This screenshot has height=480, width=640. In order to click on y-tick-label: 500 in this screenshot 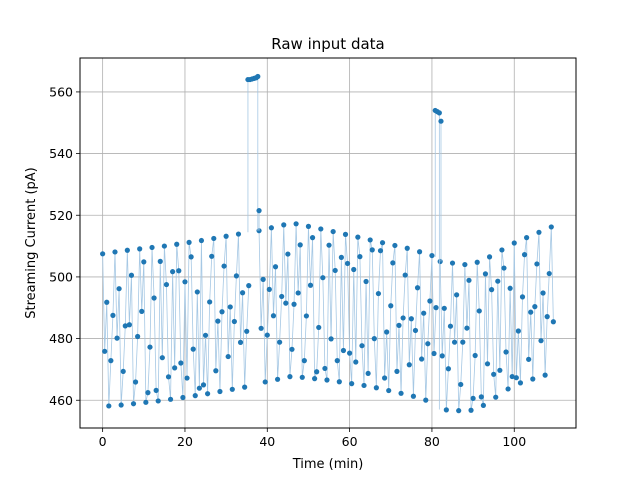, I will do `click(61, 276)`.